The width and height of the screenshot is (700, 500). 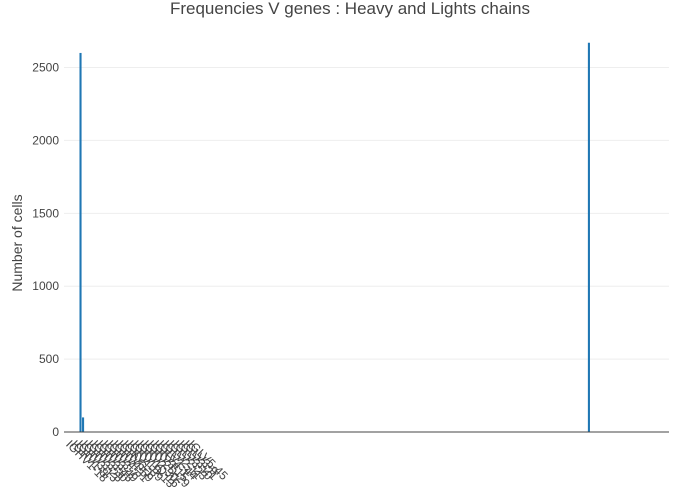 What do you see at coordinates (49, 359) in the screenshot?
I see `y-tick-label: 500` at bounding box center [49, 359].